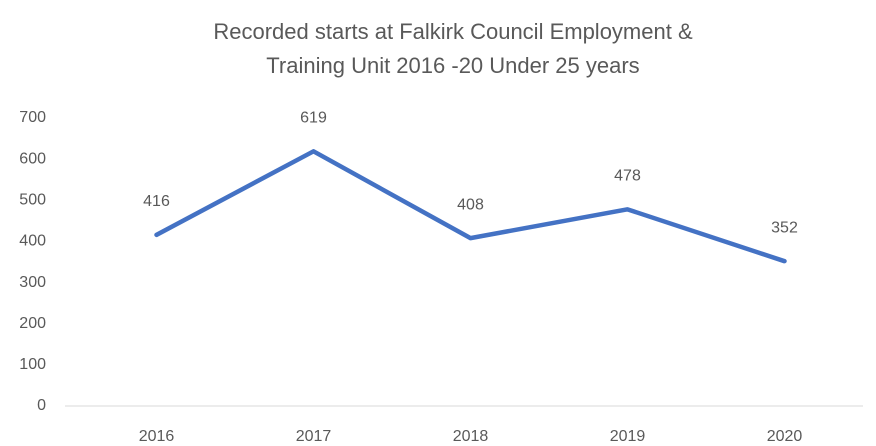  Describe the element at coordinates (157, 436) in the screenshot. I see `x-tick-label: 2016` at that location.